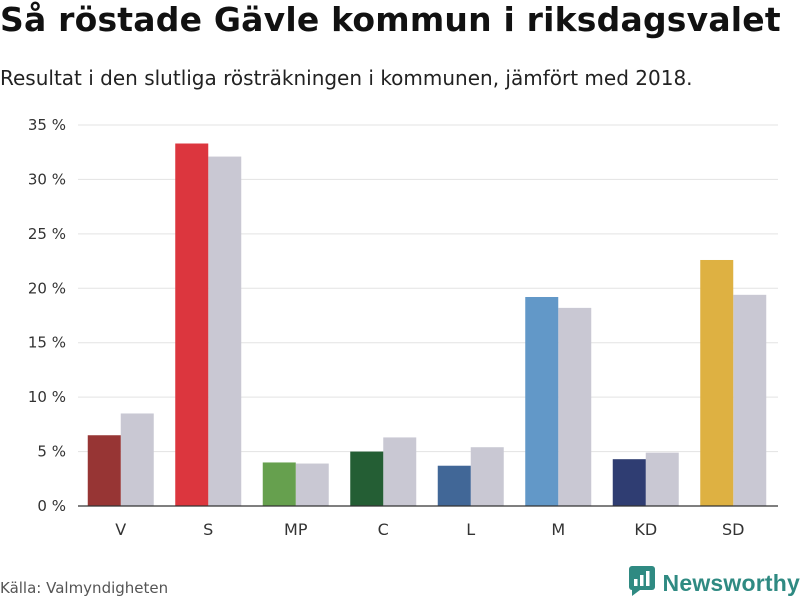 The height and width of the screenshot is (600, 800). I want to click on x-tick-label: V, so click(120, 529).